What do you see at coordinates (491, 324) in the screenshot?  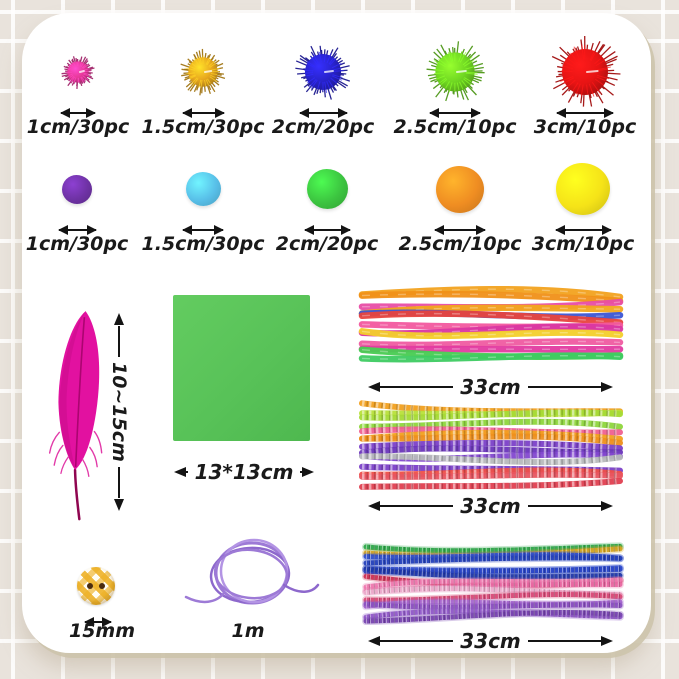 I see `pipe-cleaner-bundle-smooth` at bounding box center [491, 324].